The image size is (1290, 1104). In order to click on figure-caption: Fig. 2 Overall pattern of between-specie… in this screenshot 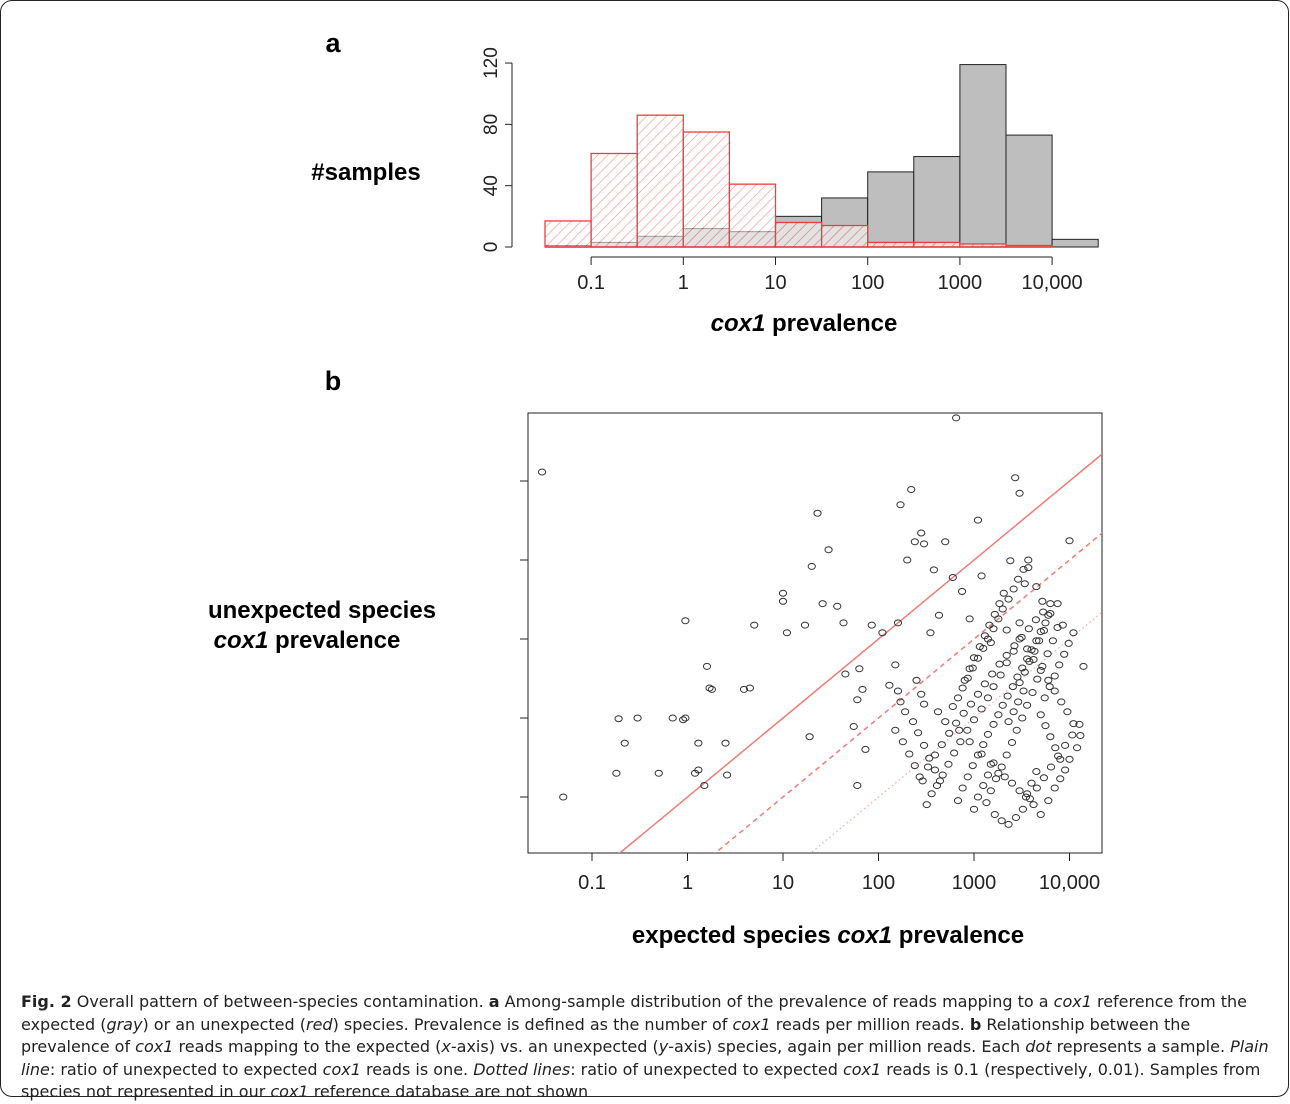, I will do `click(646, 1047)`.